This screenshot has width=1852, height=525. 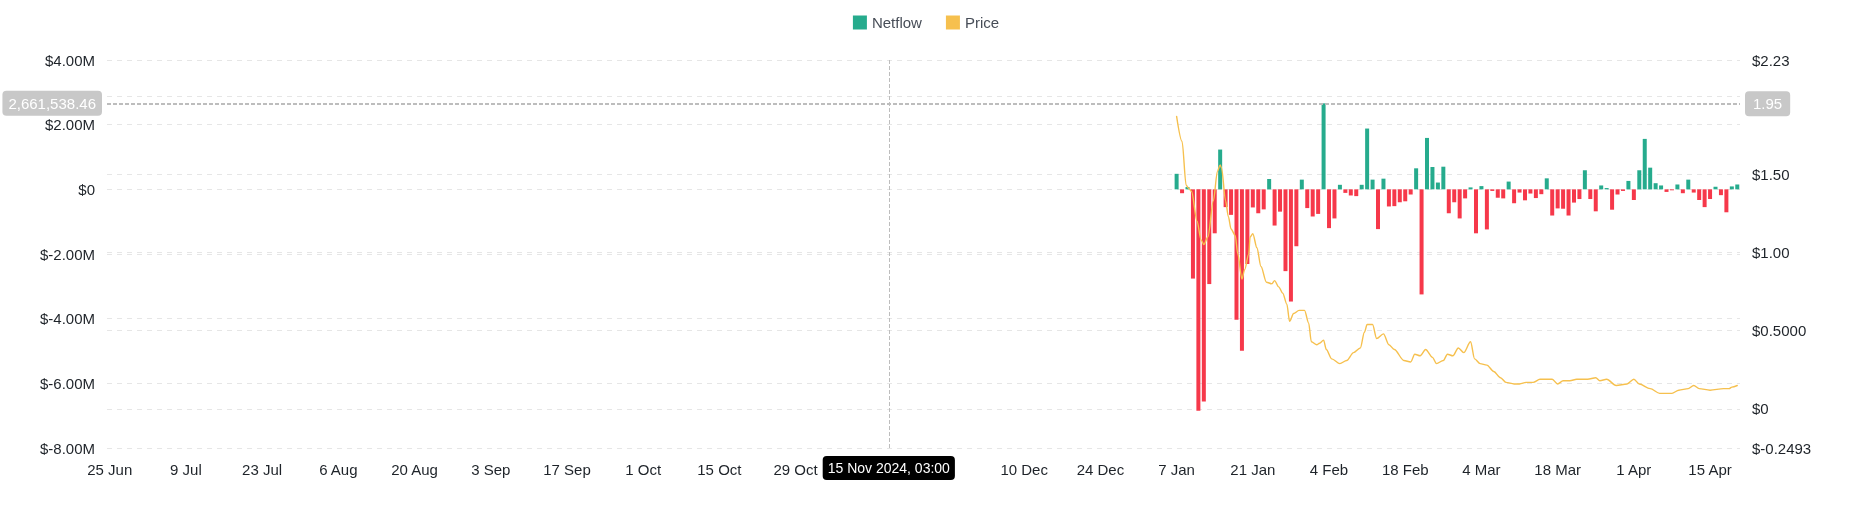 What do you see at coordinates (1771, 252) in the screenshot?
I see `y2-tick-label: $1.00` at bounding box center [1771, 252].